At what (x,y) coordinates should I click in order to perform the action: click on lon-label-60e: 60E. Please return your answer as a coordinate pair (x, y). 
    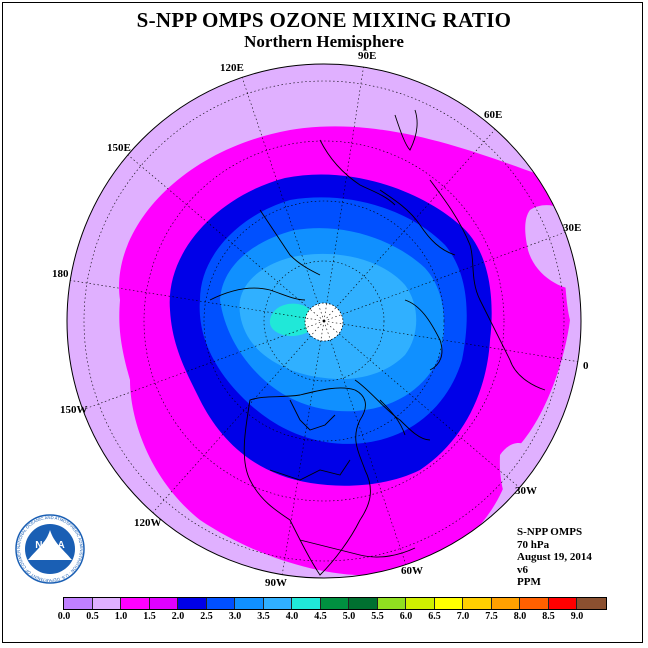
    Looking at the image, I should click on (493, 115).